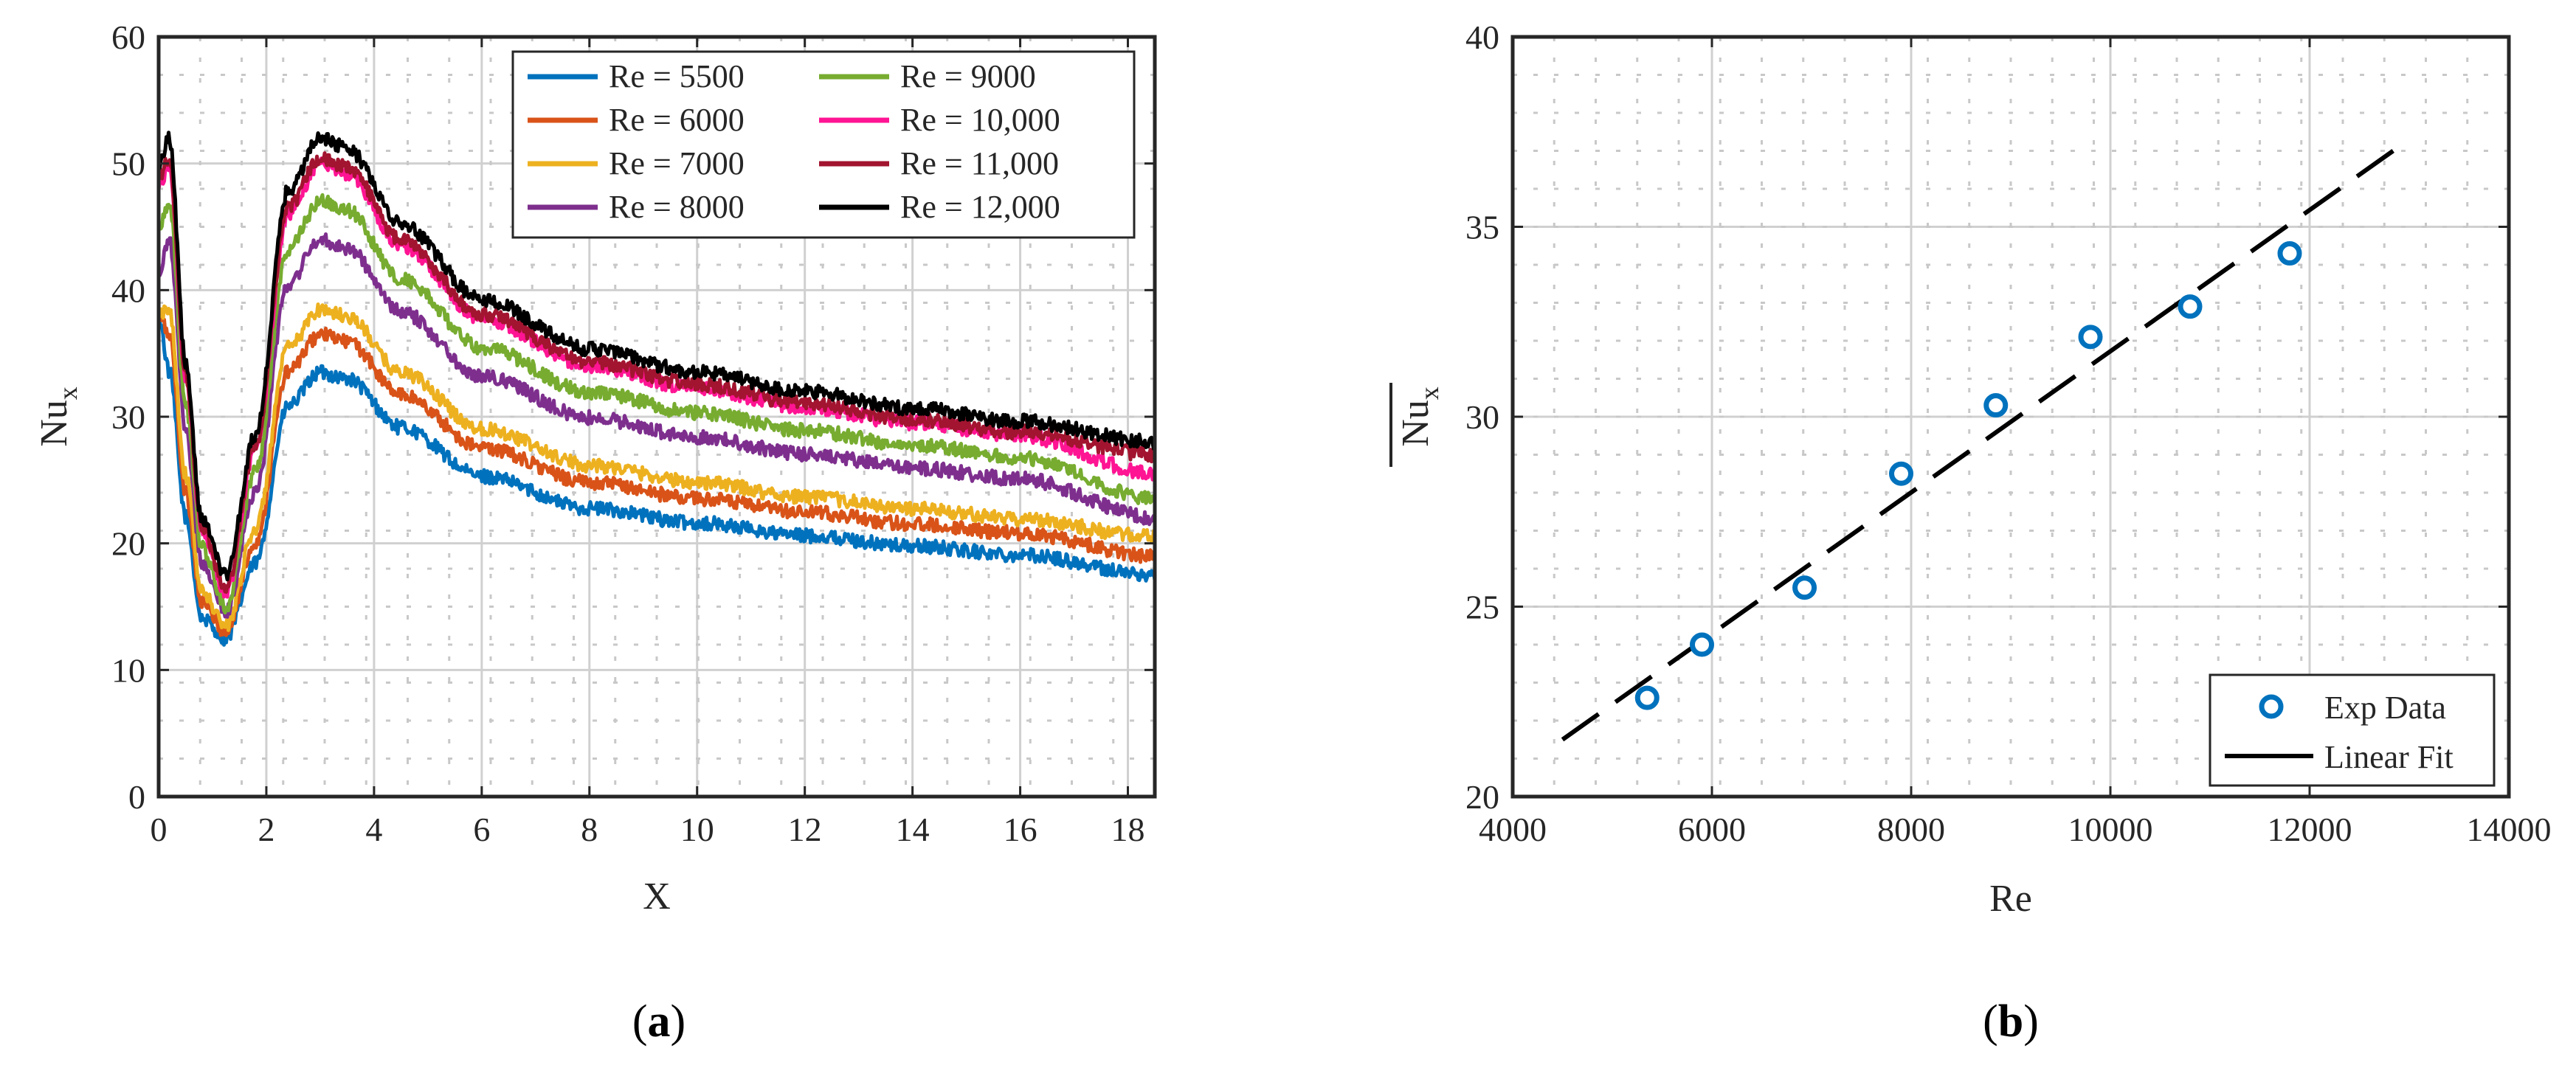 This screenshot has width=2576, height=1068. What do you see at coordinates (2310, 829) in the screenshot?
I see `panel-b-xtick-label-4: 12000` at bounding box center [2310, 829].